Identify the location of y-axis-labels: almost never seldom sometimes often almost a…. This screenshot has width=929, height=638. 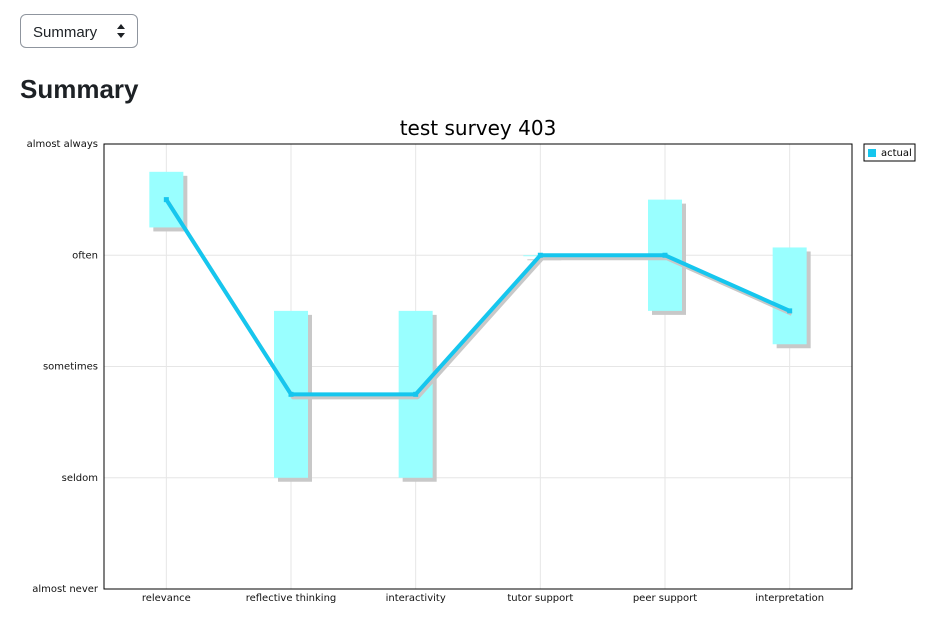
(63, 367).